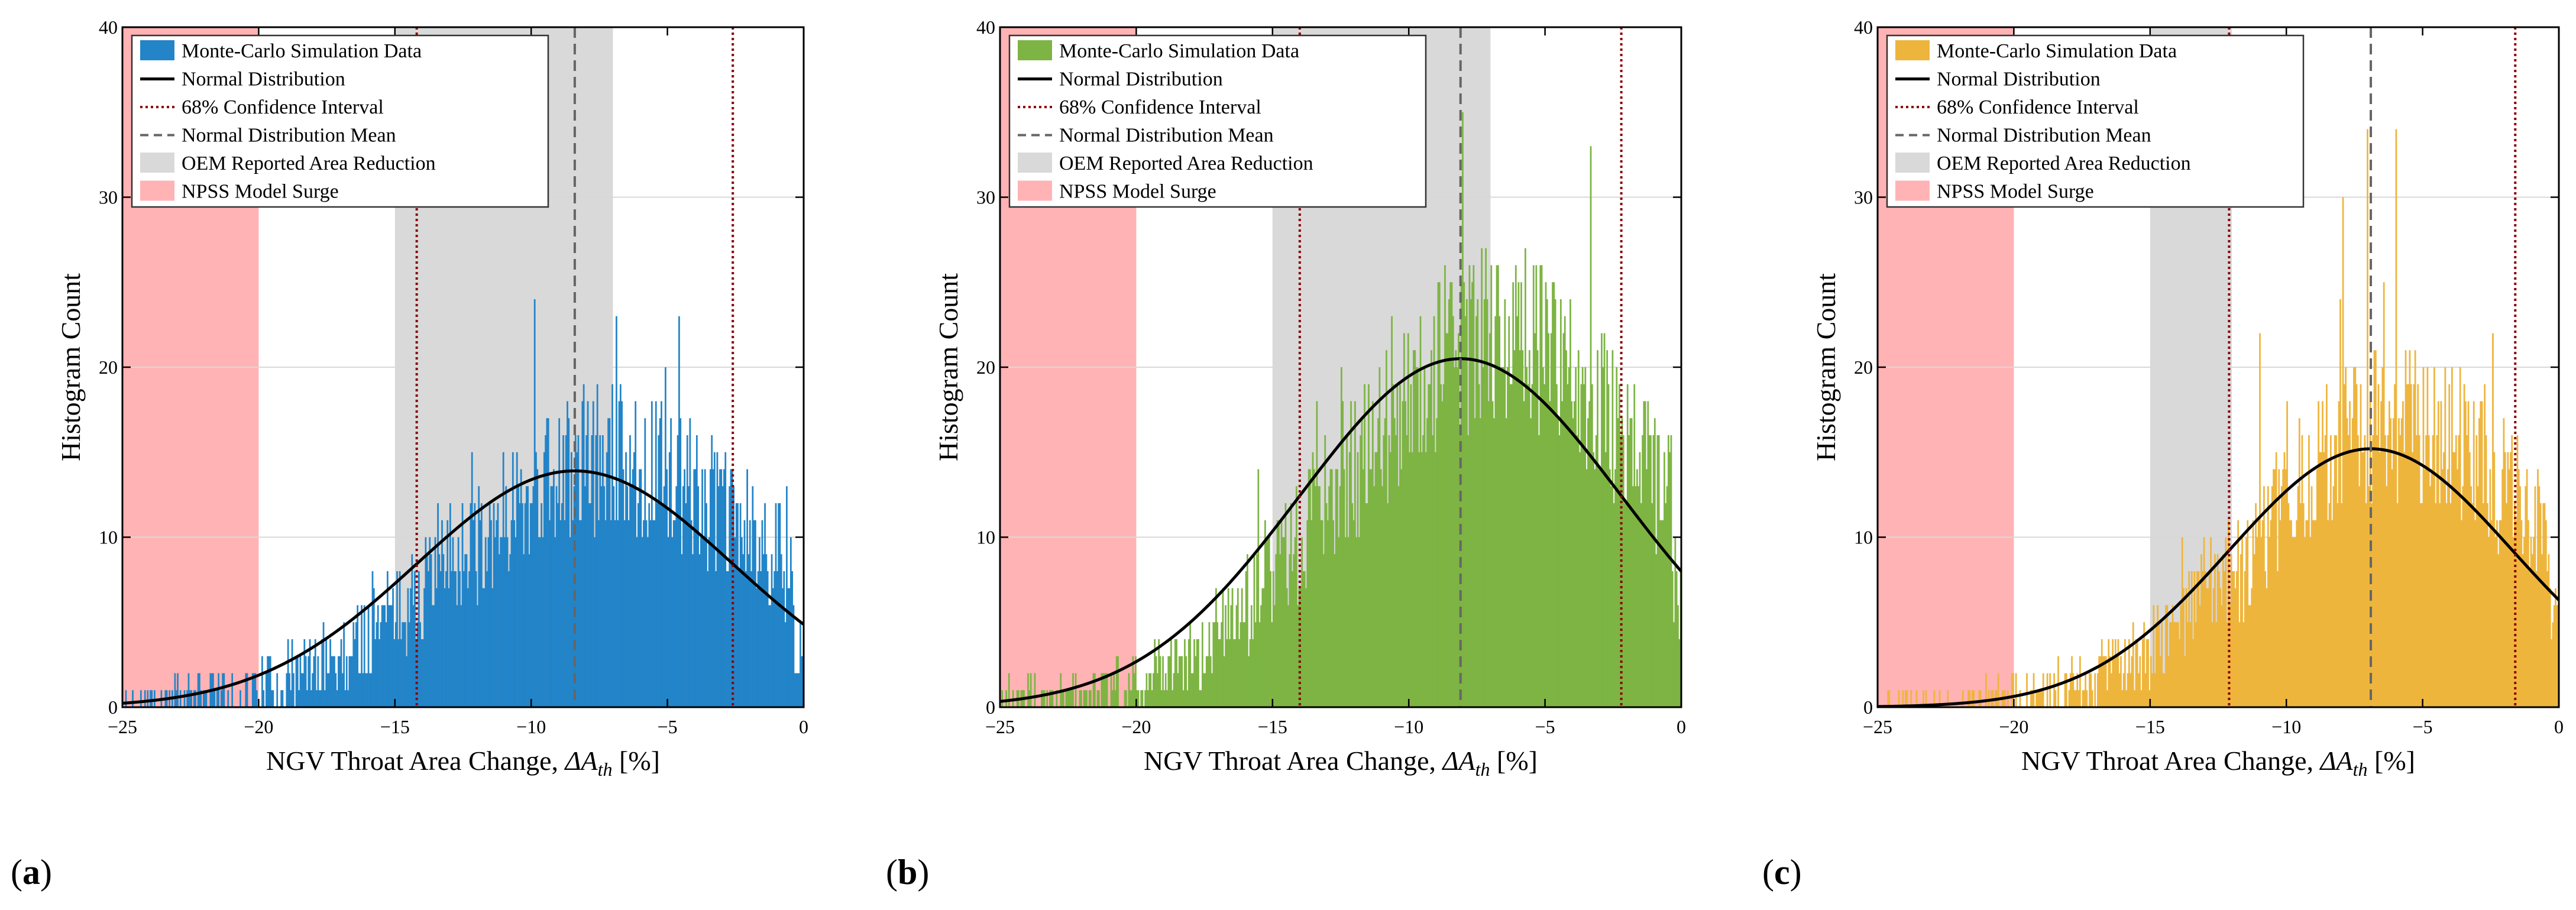 This screenshot has height=910, width=2576. Describe the element at coordinates (289, 136) in the screenshot. I see `legend-entry-label: Normal Distribution Mean` at that location.